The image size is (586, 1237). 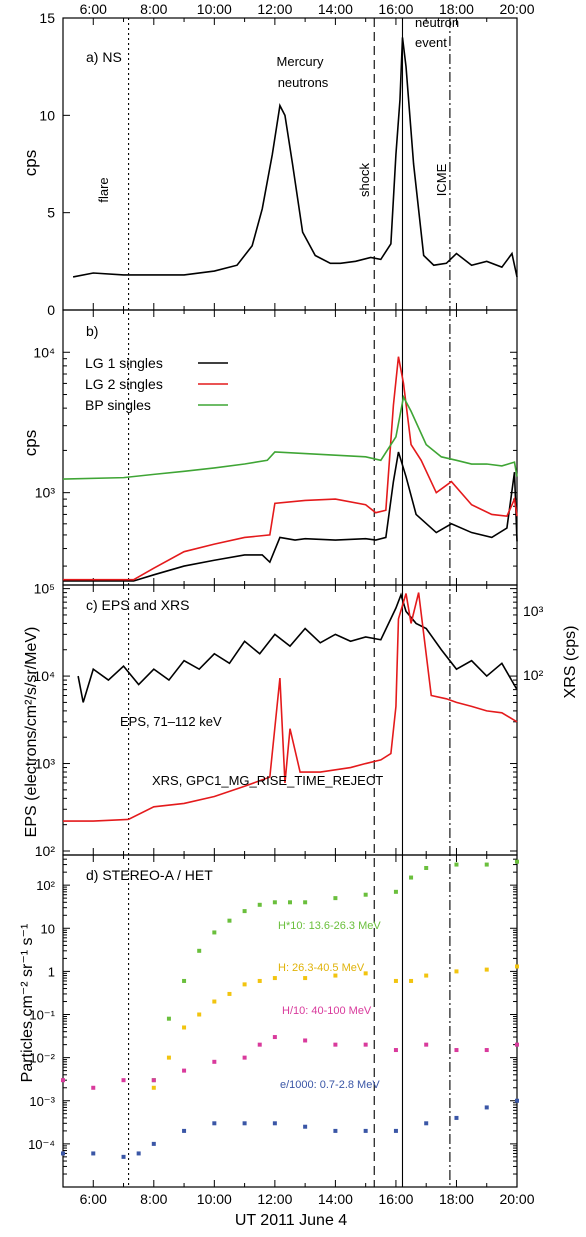 What do you see at coordinates (321, 968) in the screenshot?
I see `het-label-h: H: 26.3-40.5 MeV` at bounding box center [321, 968].